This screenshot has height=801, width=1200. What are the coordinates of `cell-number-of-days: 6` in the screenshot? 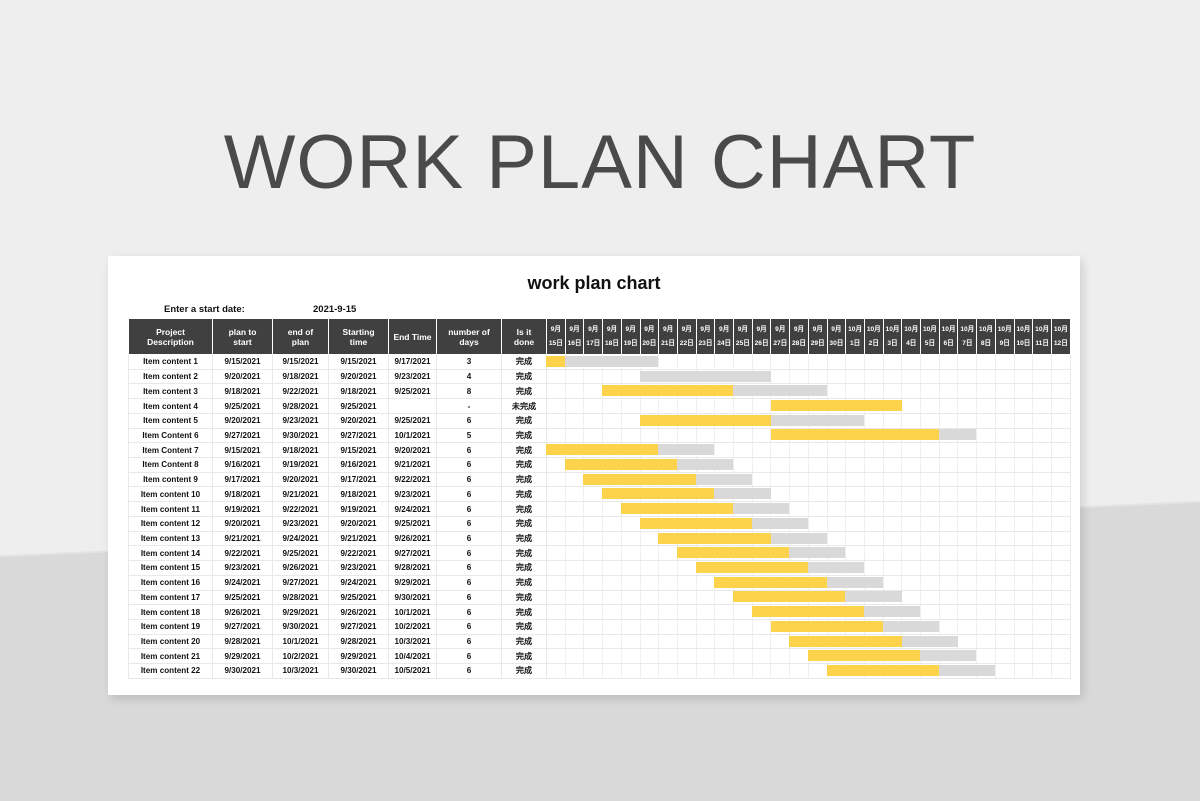 It's located at (469, 465).